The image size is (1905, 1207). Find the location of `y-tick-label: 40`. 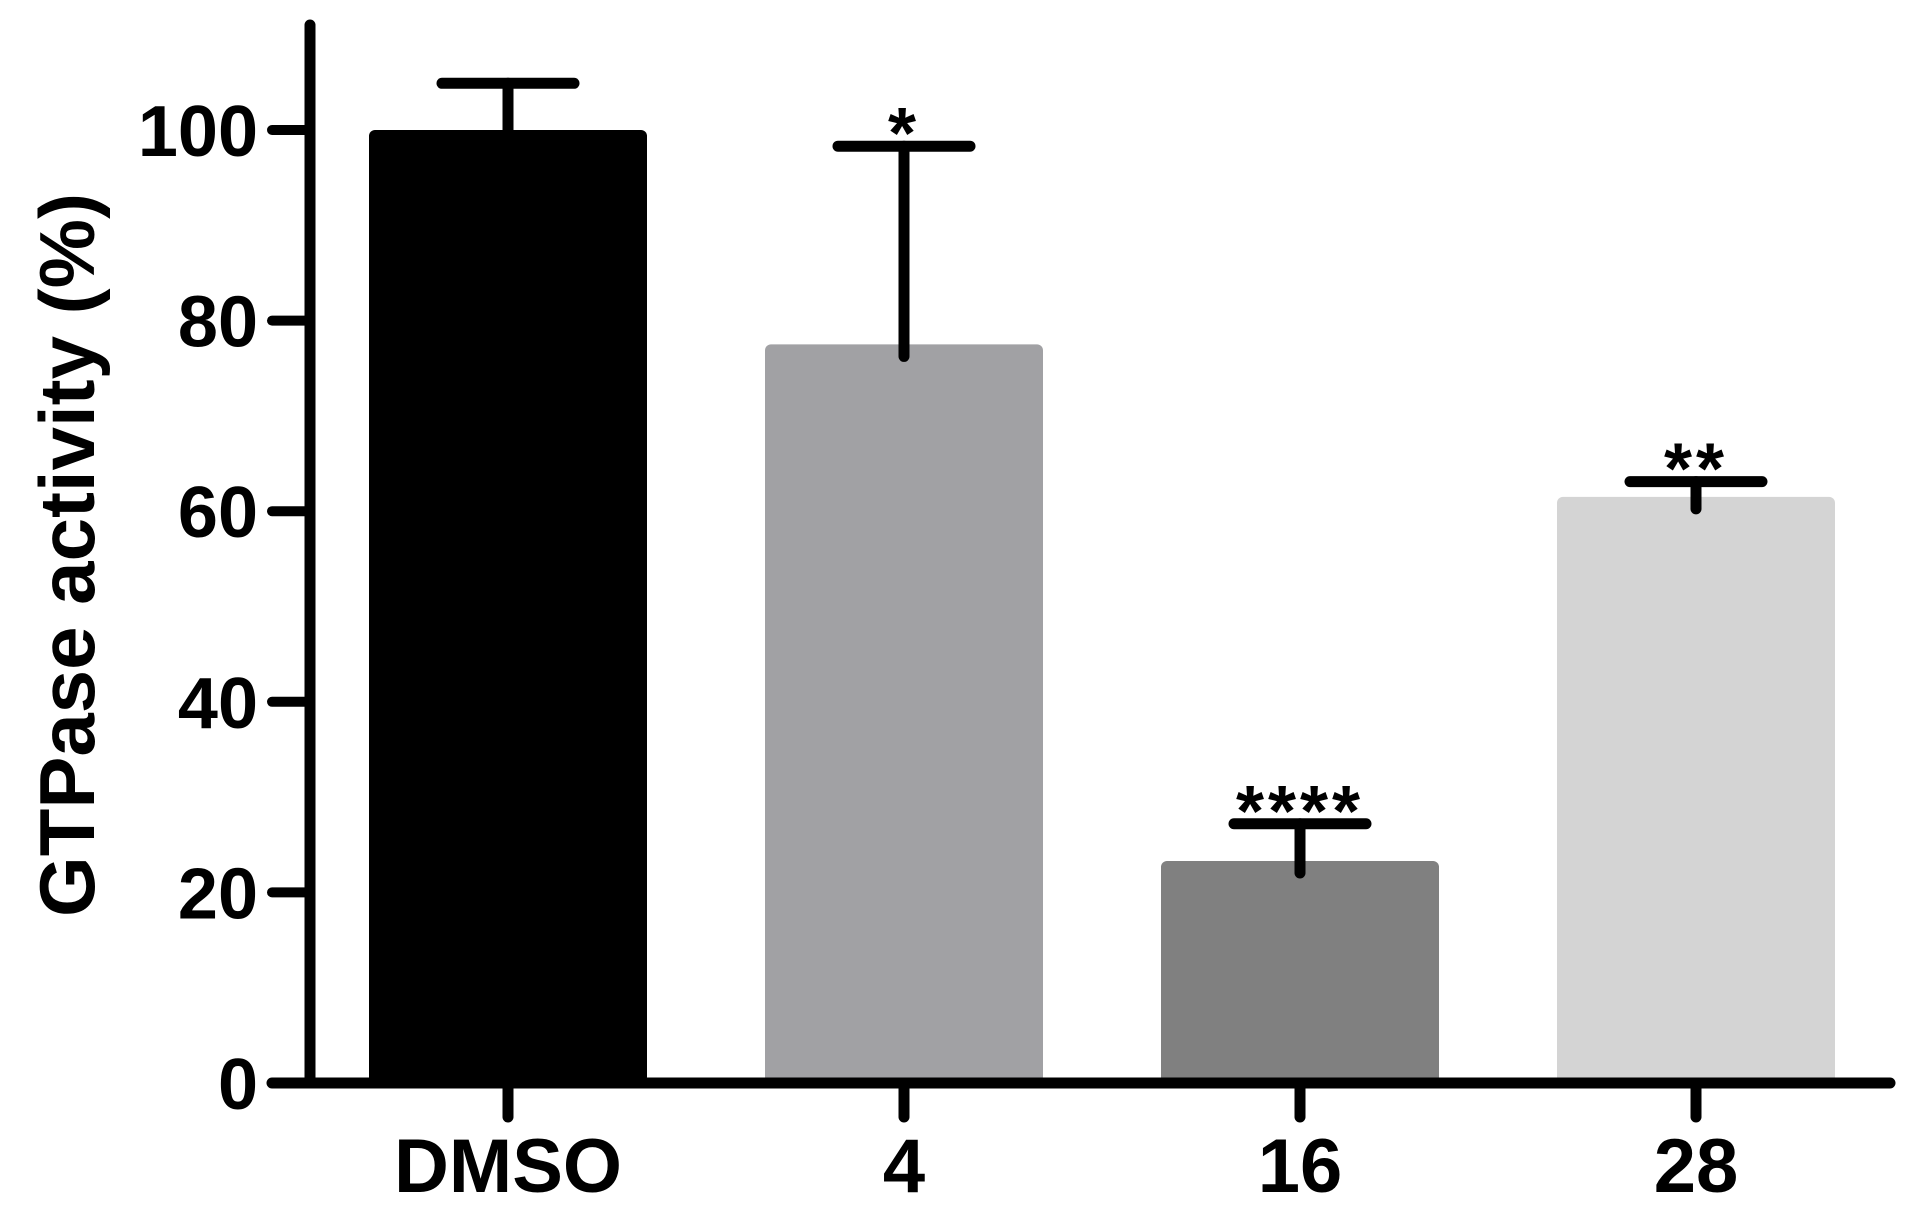

y-tick-label: 40 is located at coordinates (218, 704).